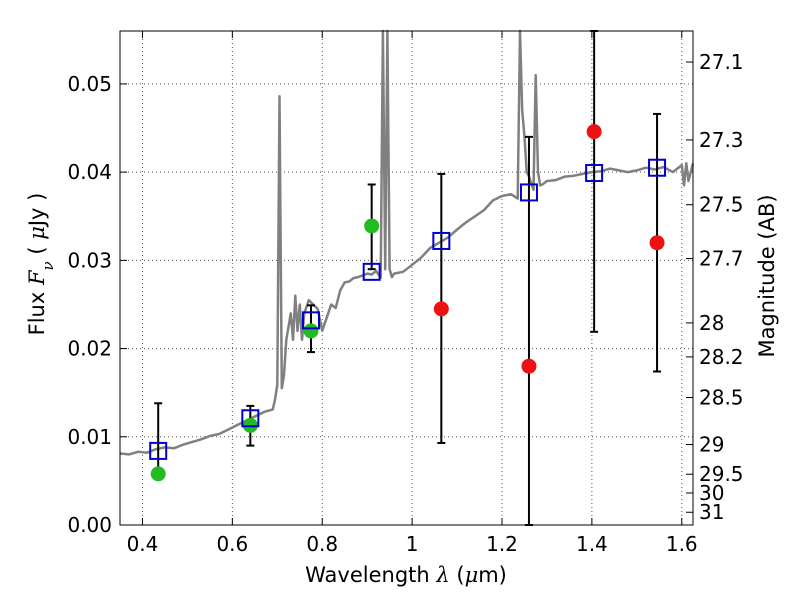 The height and width of the screenshot is (600, 800). What do you see at coordinates (711, 445) in the screenshot?
I see `magnitude-tick-label: 29` at bounding box center [711, 445].